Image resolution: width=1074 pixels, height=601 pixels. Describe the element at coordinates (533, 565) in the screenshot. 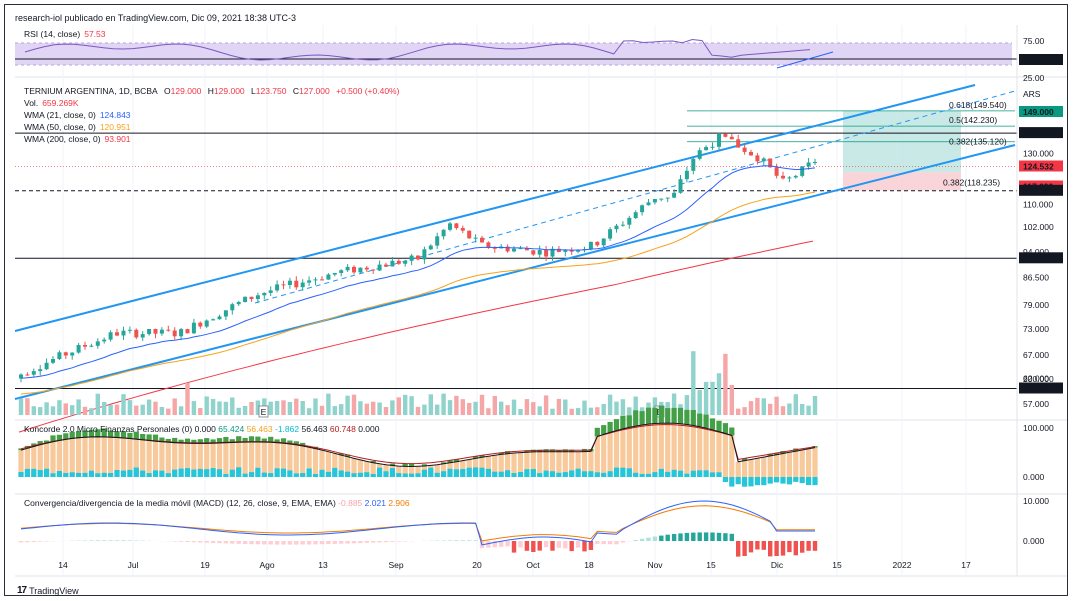

I see `time-tick-label: Oct` at that location.